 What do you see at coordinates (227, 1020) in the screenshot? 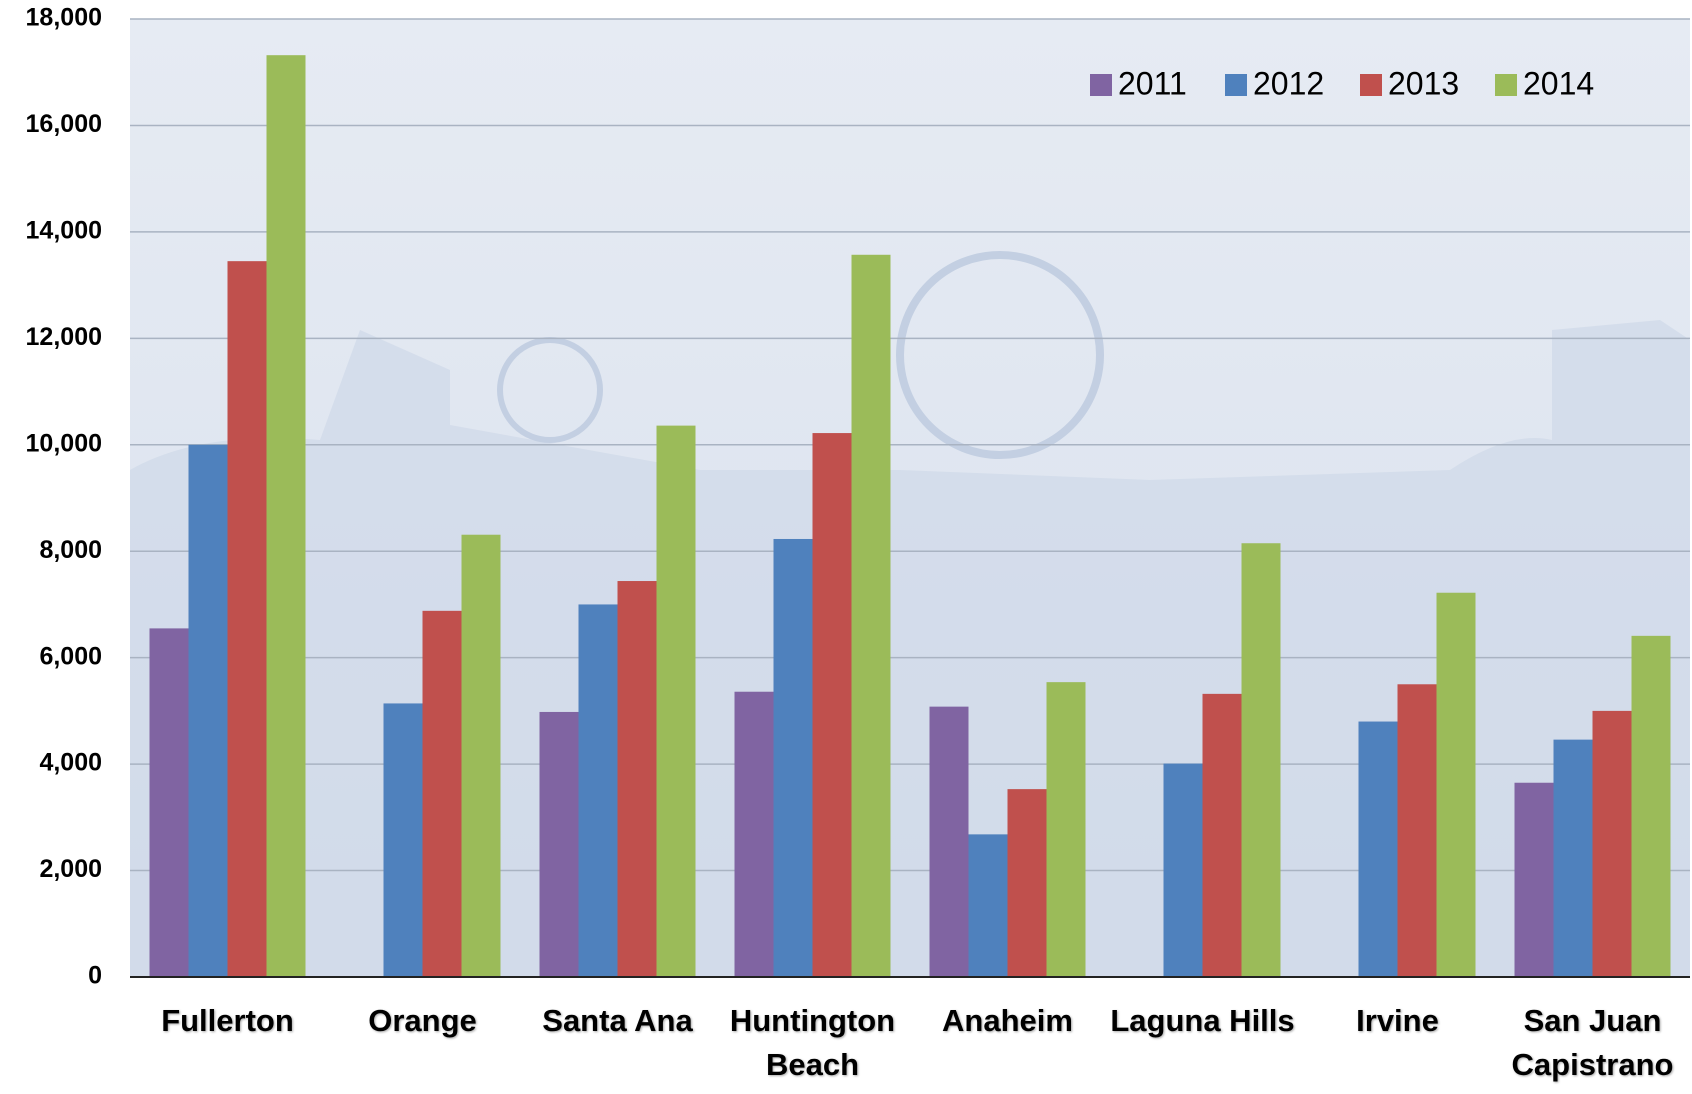
I see `x-tick-label: Fullerton` at bounding box center [227, 1020].